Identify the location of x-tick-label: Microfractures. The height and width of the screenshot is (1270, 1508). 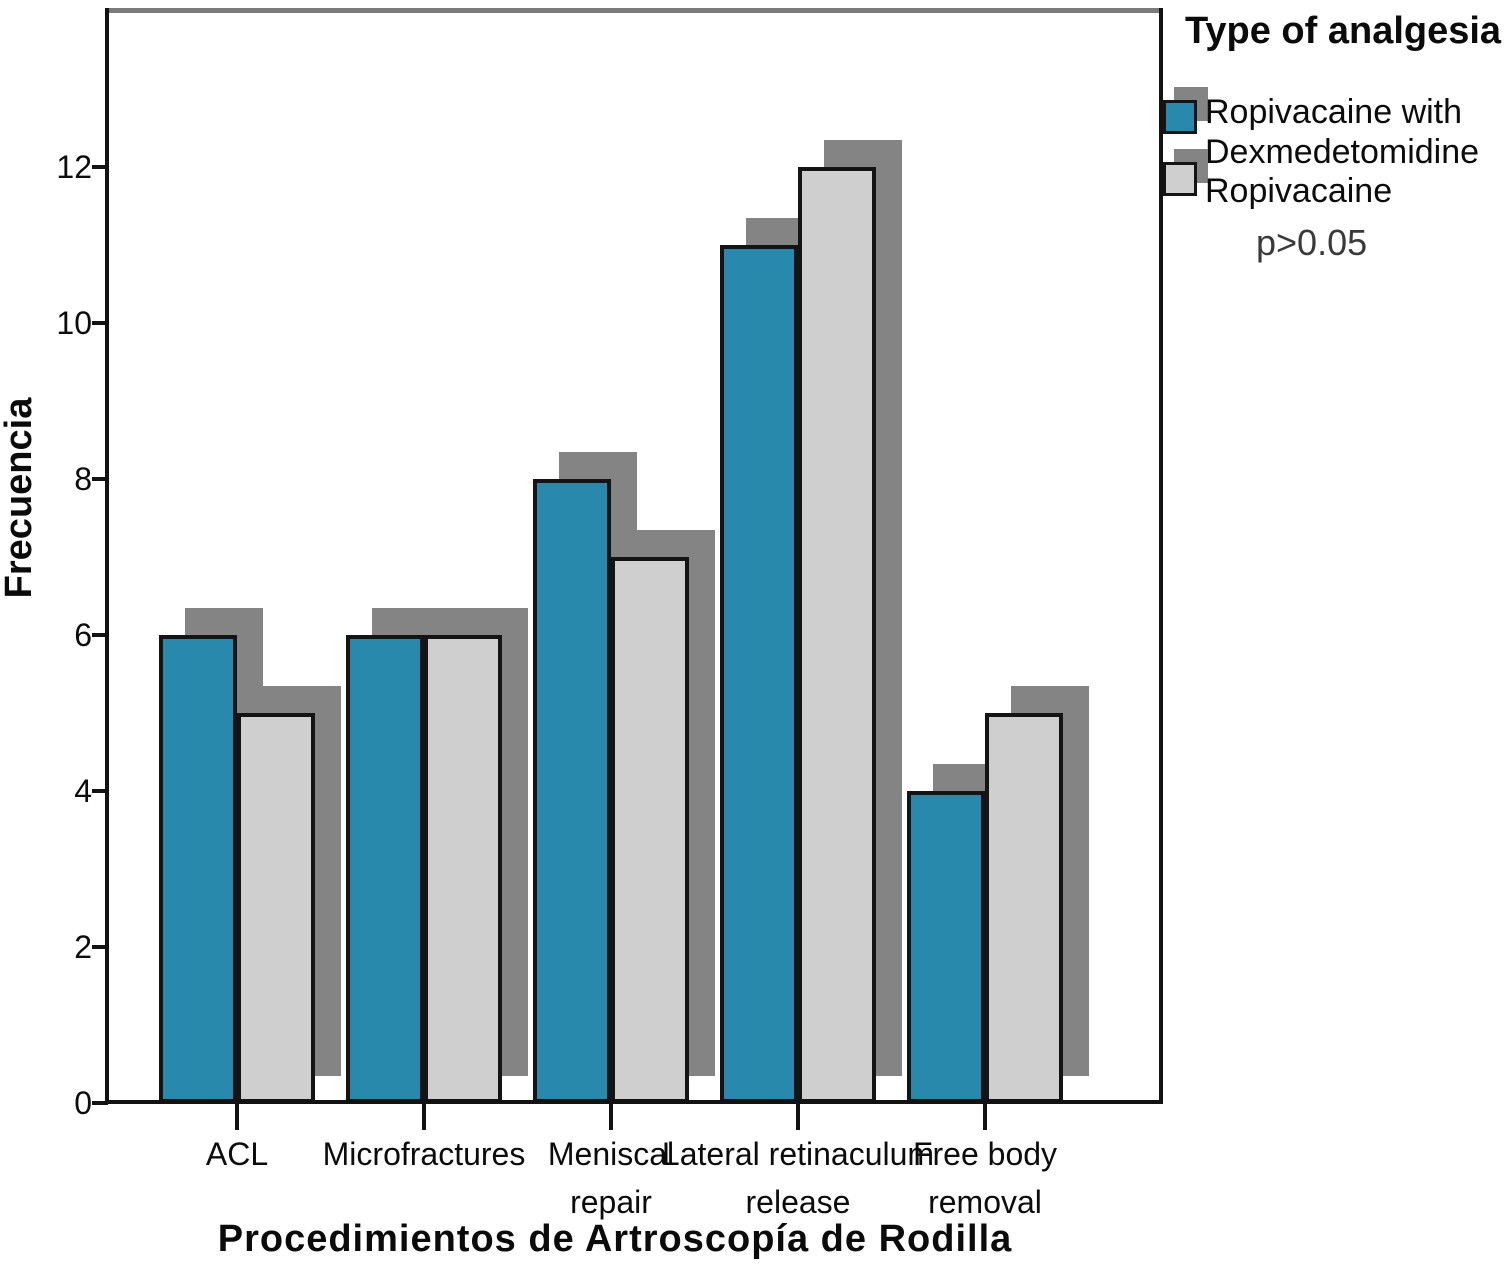
(424, 1154).